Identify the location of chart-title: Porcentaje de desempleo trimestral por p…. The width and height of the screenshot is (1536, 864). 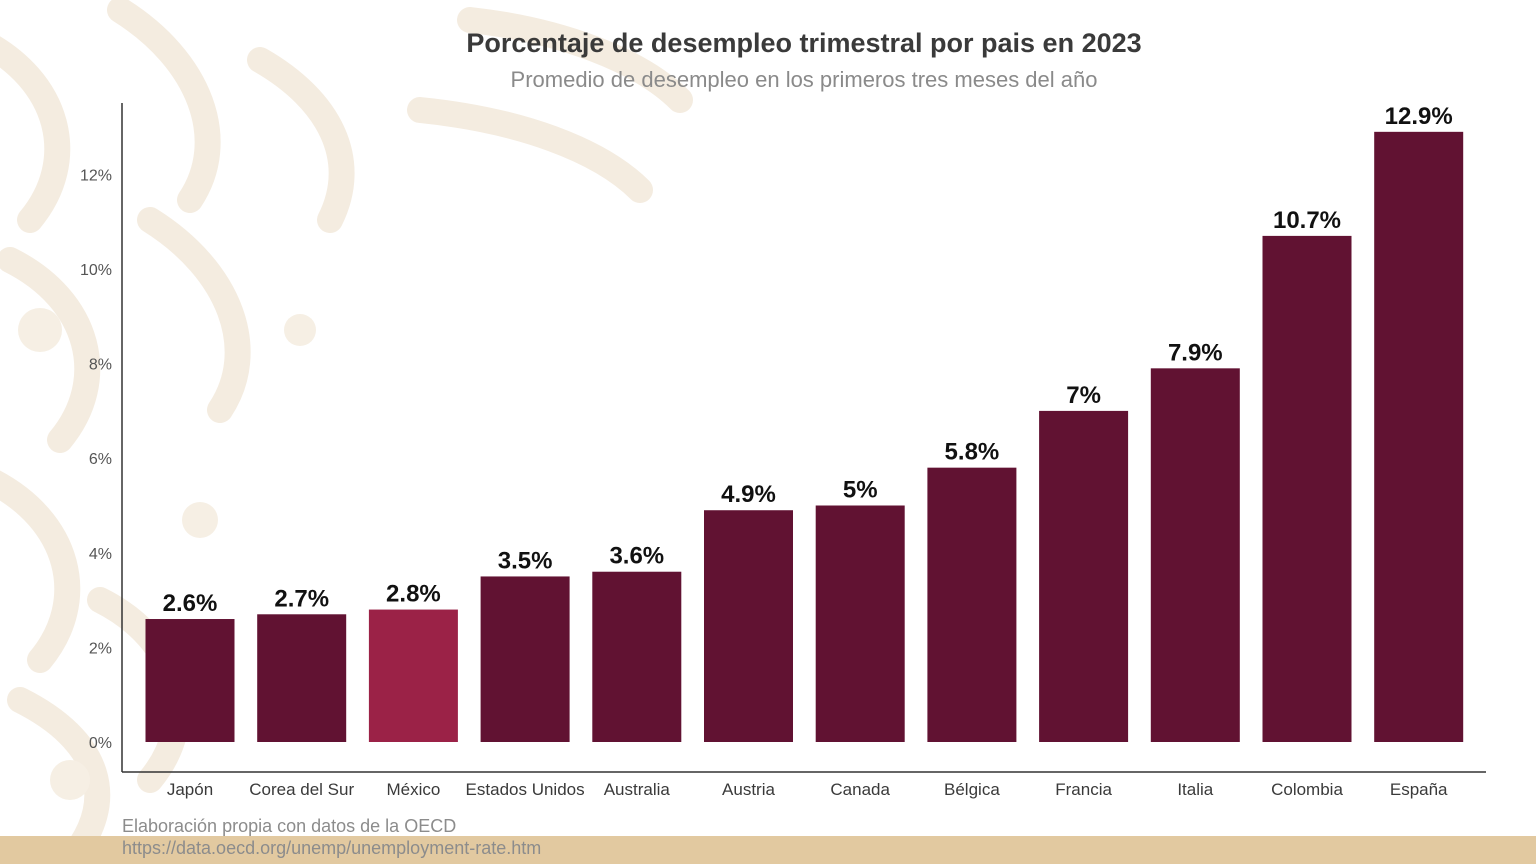
(804, 43).